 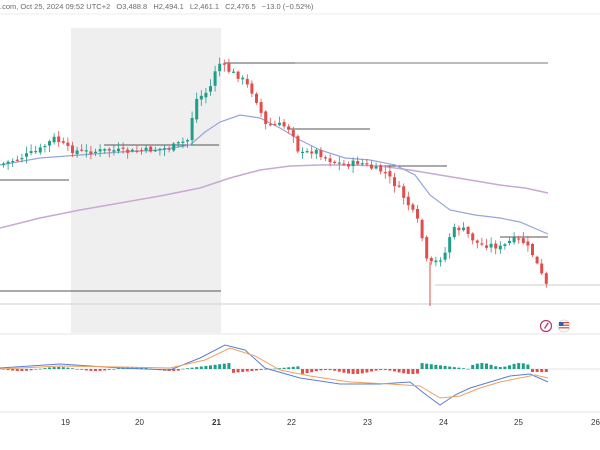 What do you see at coordinates (216, 422) in the screenshot?
I see `x-tick-21: 21` at bounding box center [216, 422].